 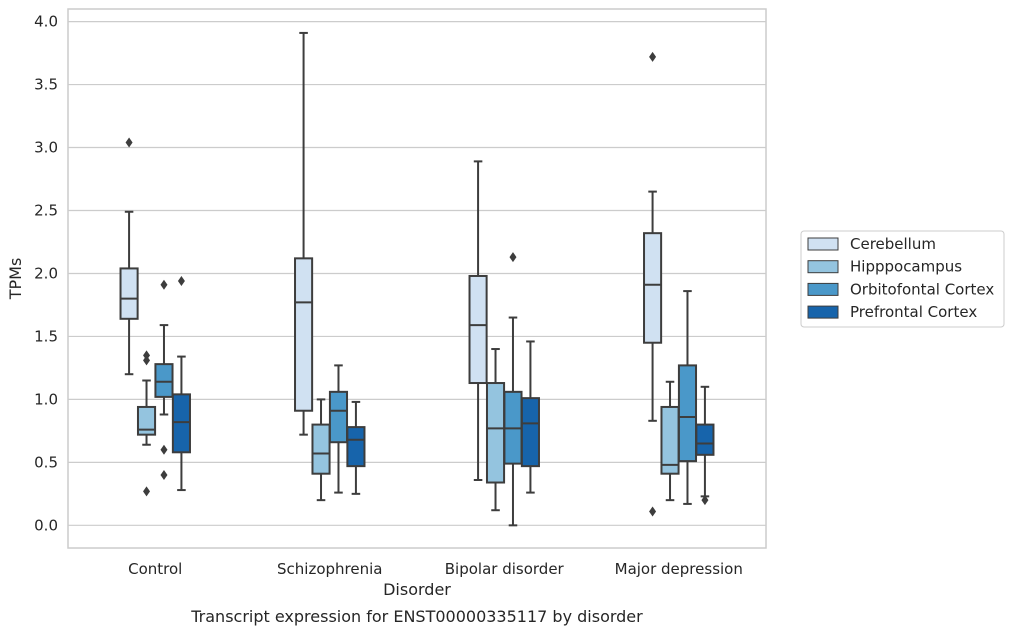 I want to click on y-tick-label: 0.5, so click(x=46, y=462).